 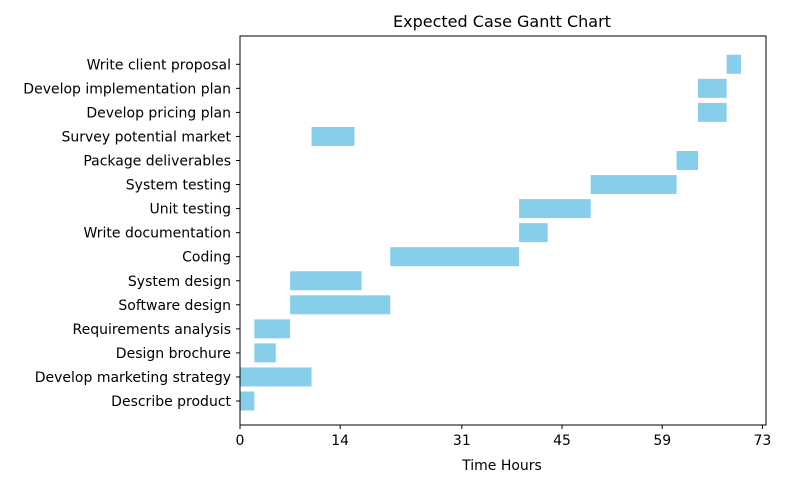 What do you see at coordinates (133, 378) in the screenshot?
I see `y-tick-label: Develop marketing strategy` at bounding box center [133, 378].